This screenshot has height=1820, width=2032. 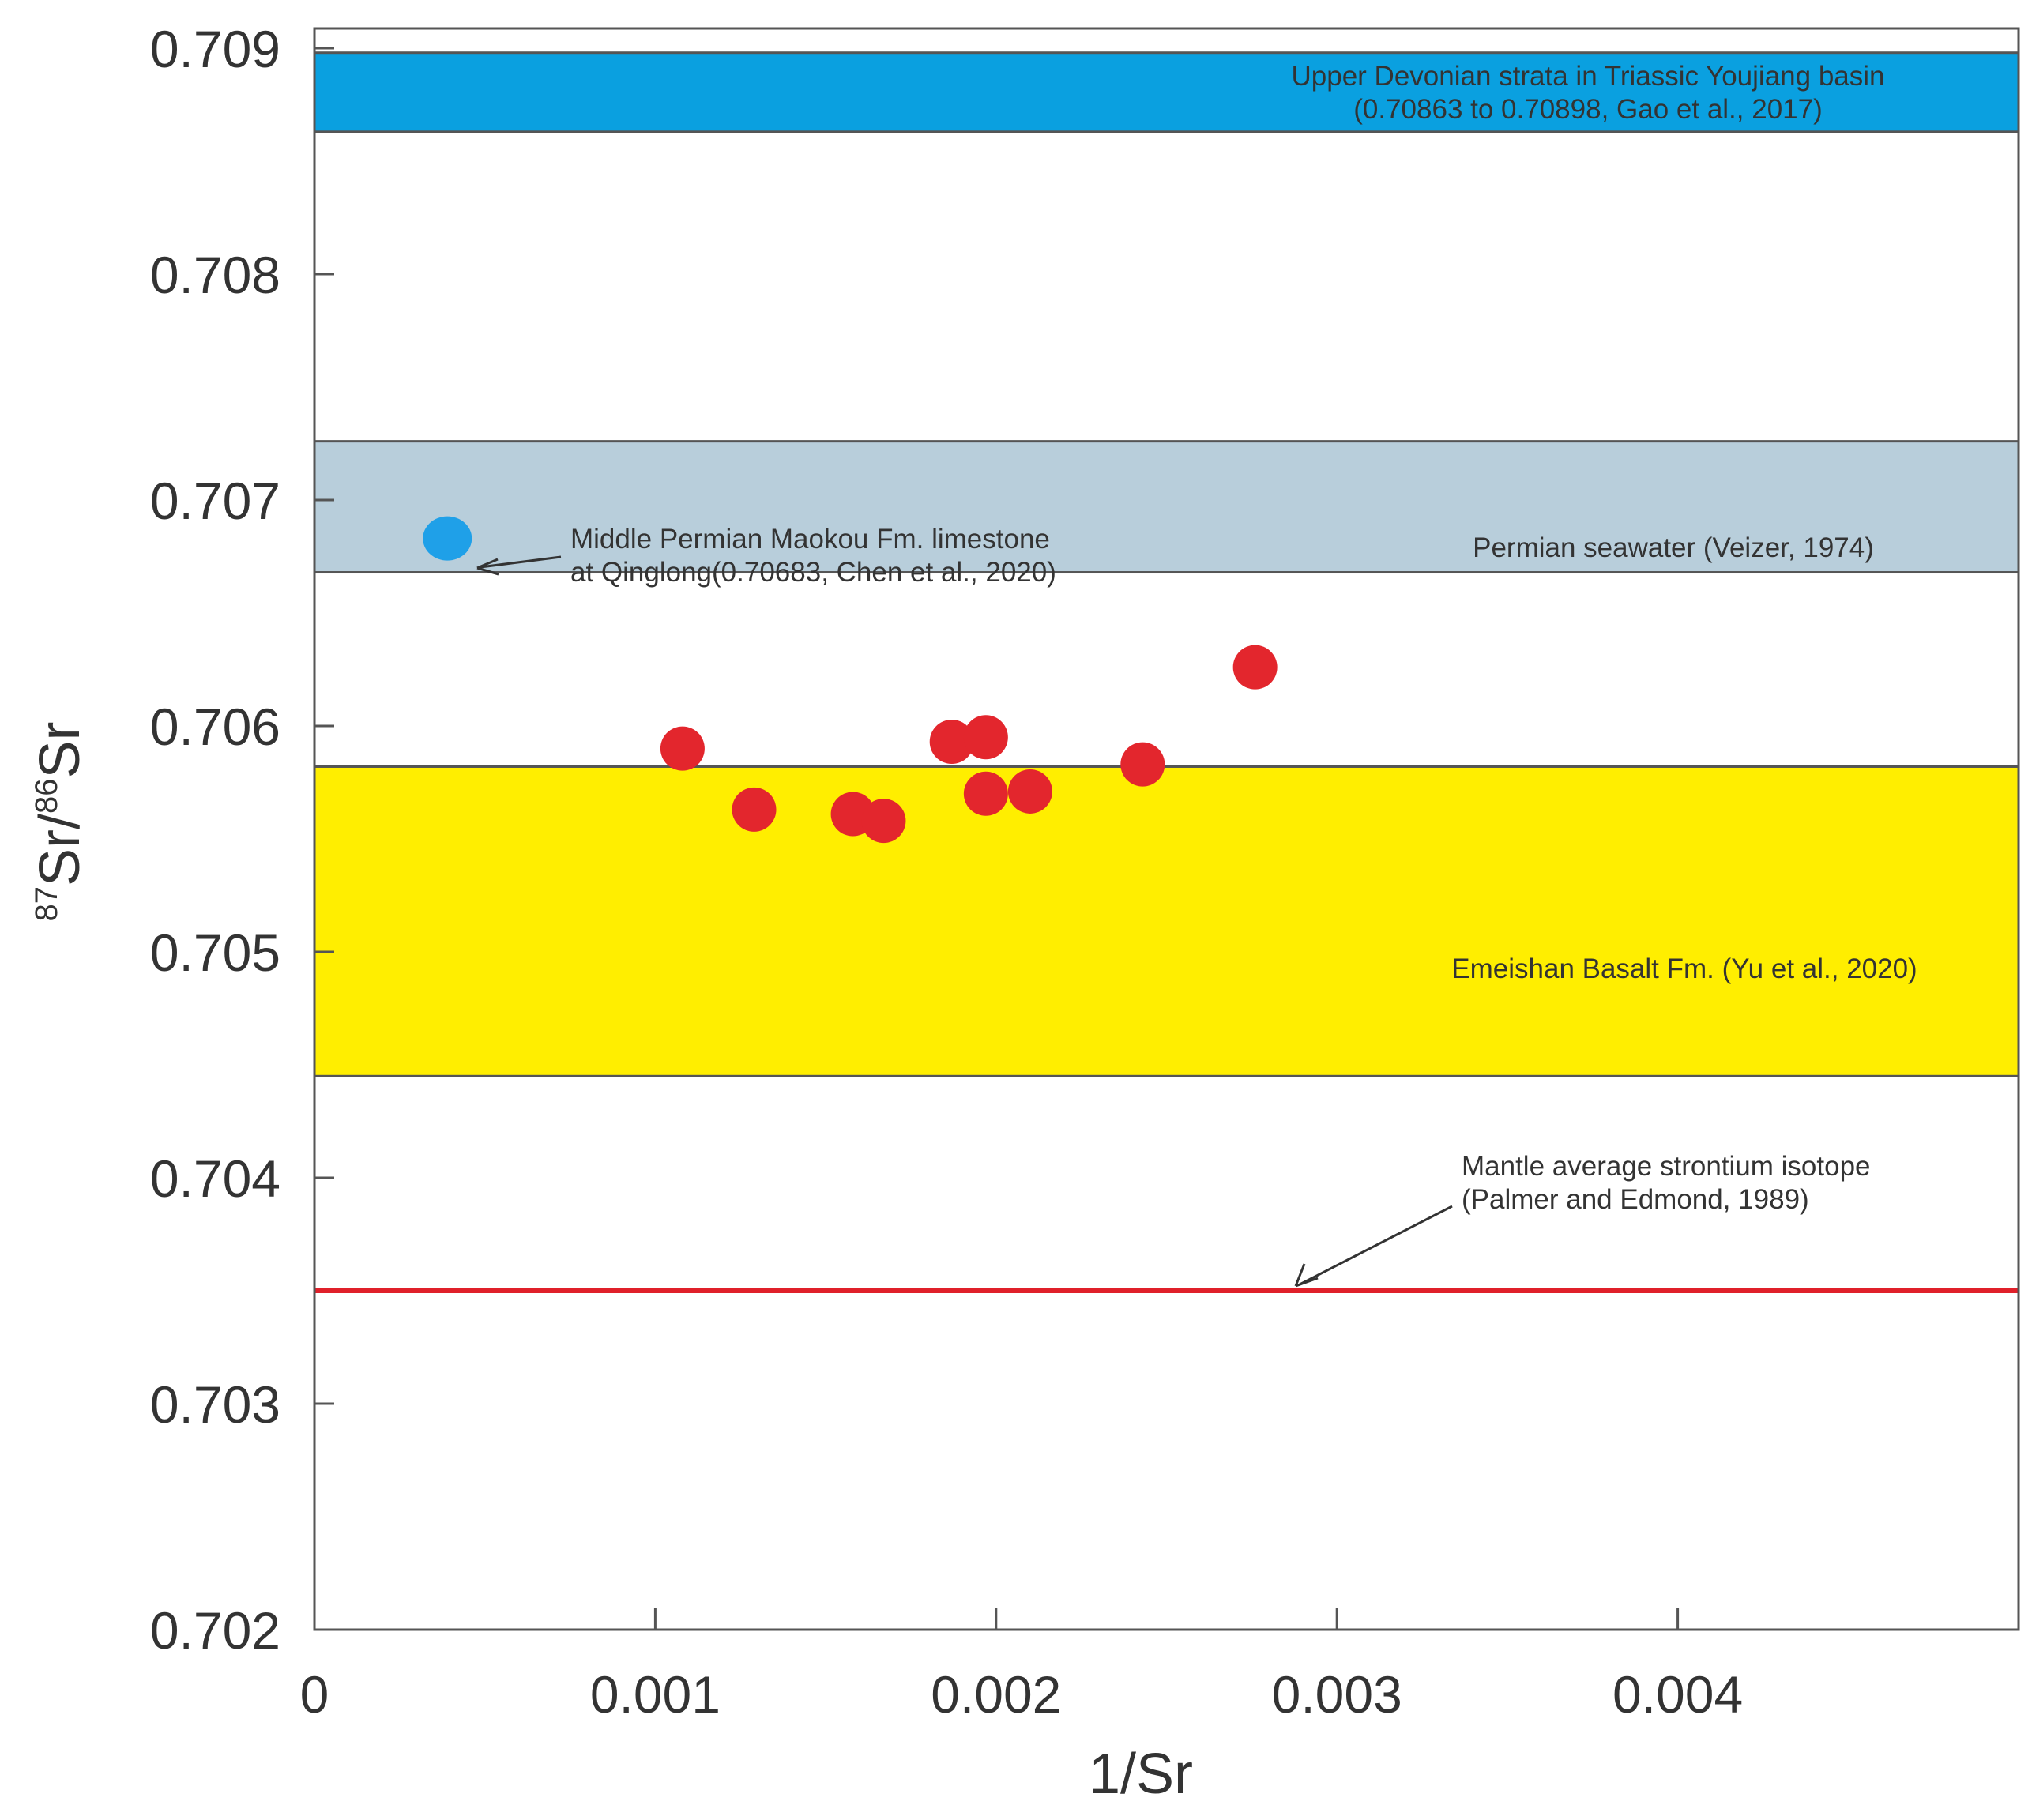 What do you see at coordinates (1684, 968) in the screenshot?
I see `band-label-2-line-0: Emeishan Basalt Fm. (Yu et al., 2020)` at bounding box center [1684, 968].